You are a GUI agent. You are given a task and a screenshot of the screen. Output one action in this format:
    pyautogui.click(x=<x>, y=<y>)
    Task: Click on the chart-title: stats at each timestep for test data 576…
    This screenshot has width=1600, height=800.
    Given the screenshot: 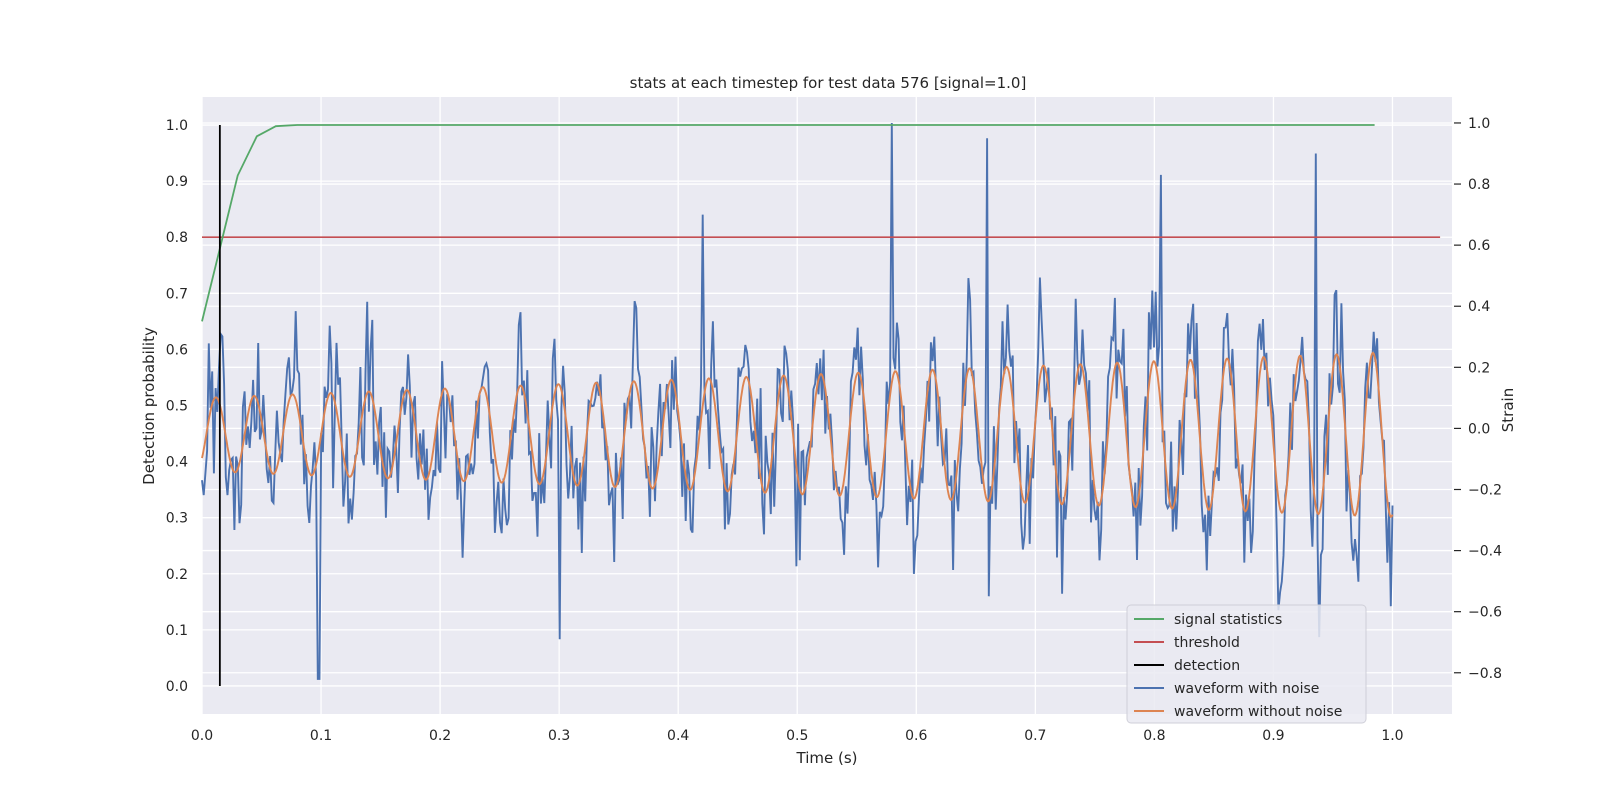 What is the action you would take?
    pyautogui.click(x=828, y=83)
    